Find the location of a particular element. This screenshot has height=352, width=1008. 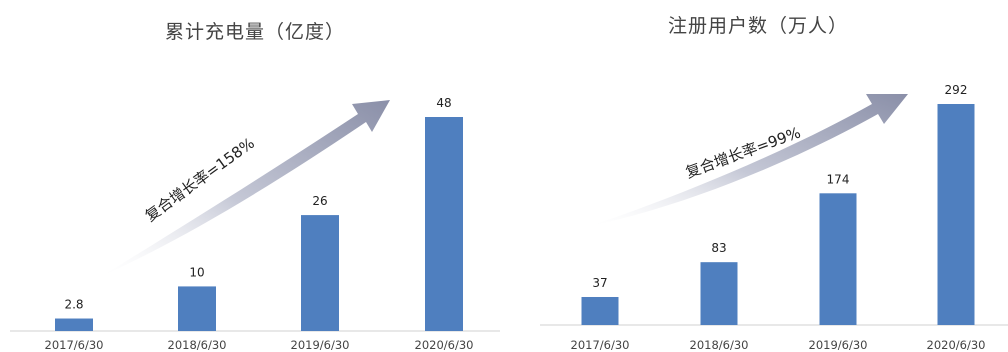

value-label-left-0: 2.8 is located at coordinates (73, 305).